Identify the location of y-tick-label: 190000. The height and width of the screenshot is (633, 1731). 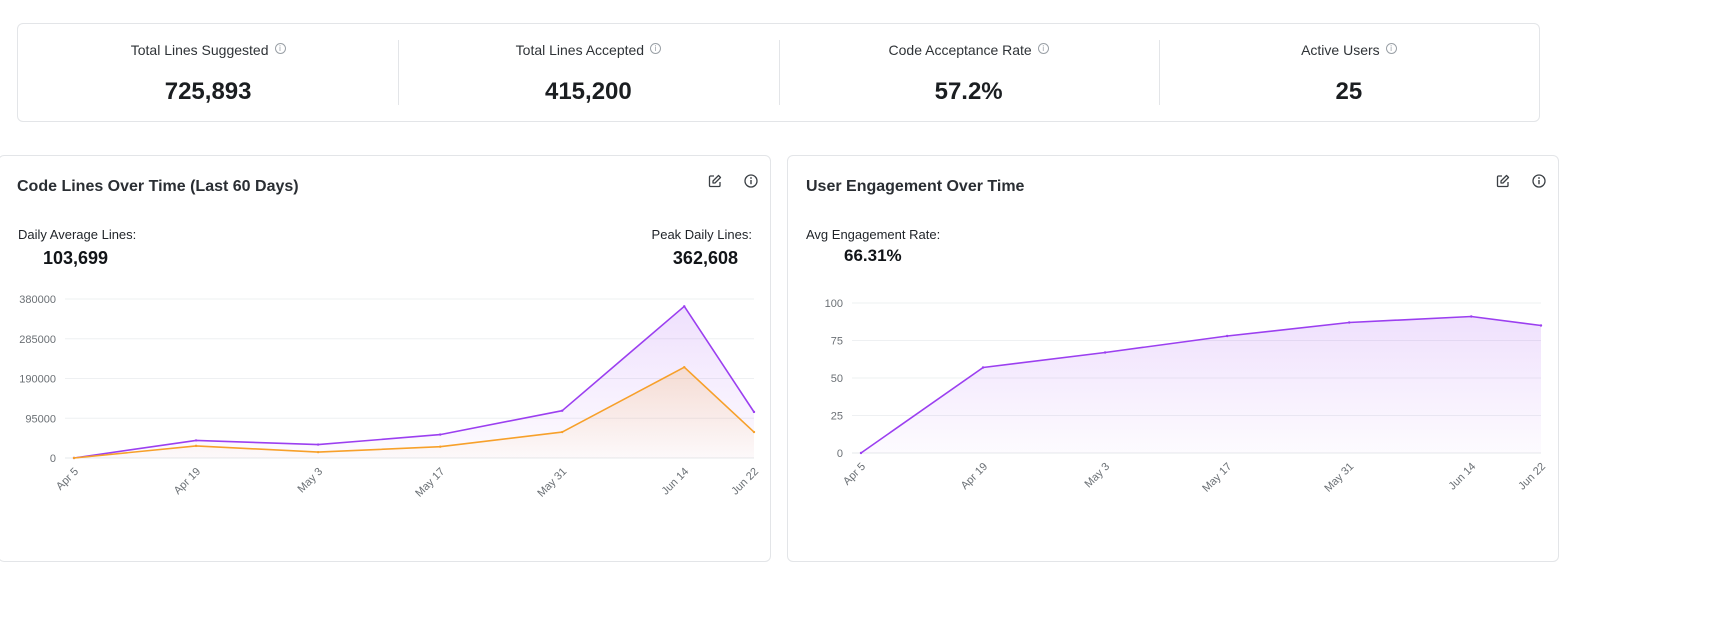
(37, 380).